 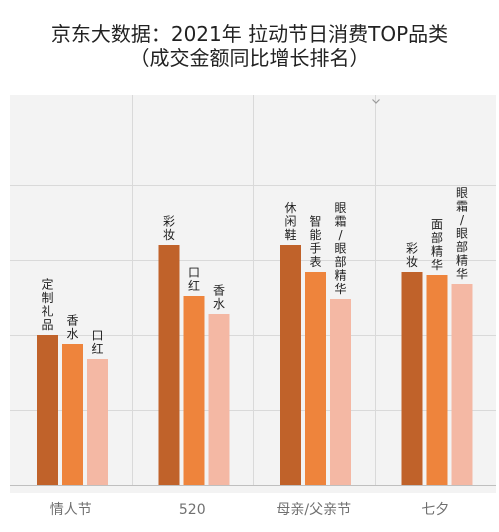 I want to click on chevron-down-icon, so click(x=376, y=101).